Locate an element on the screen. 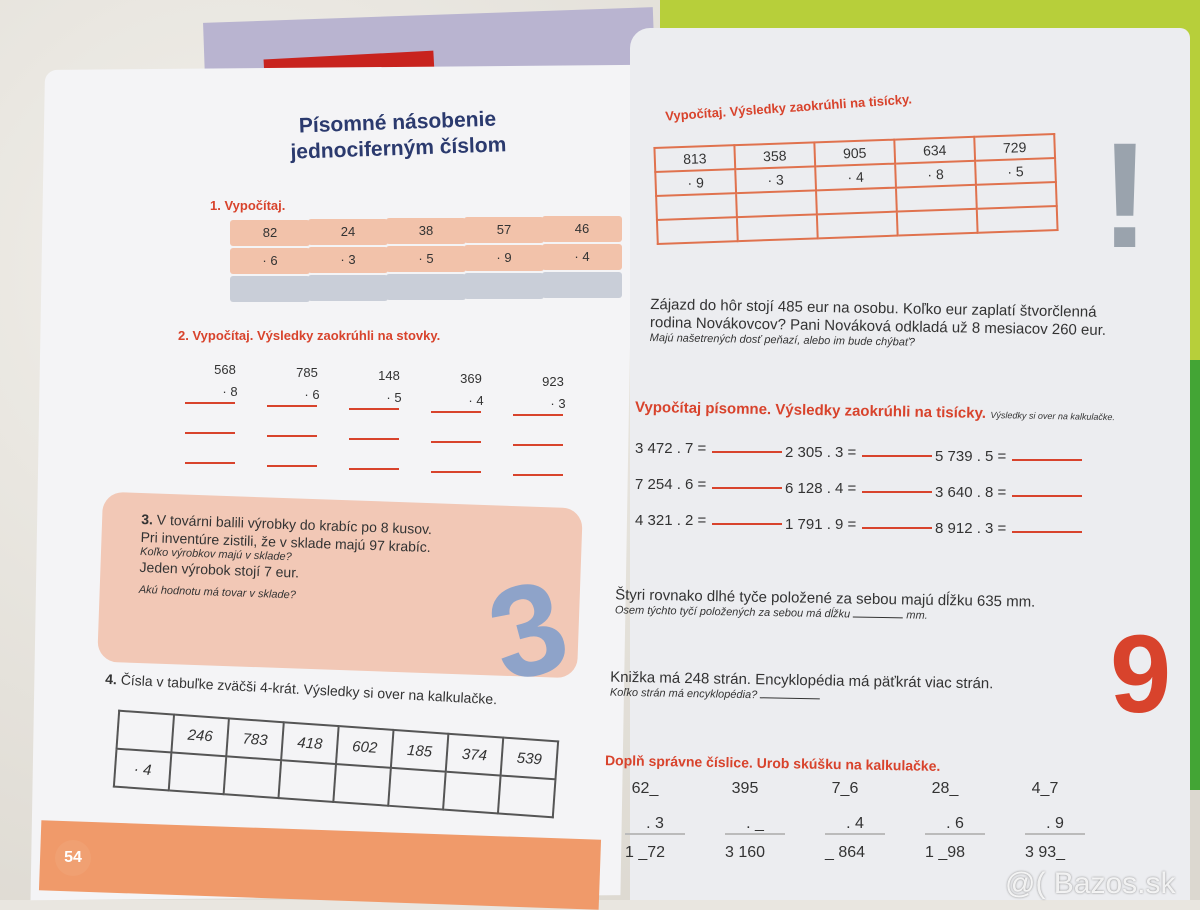 The width and height of the screenshot is (1200, 910). number: 395 is located at coordinates (745, 788).